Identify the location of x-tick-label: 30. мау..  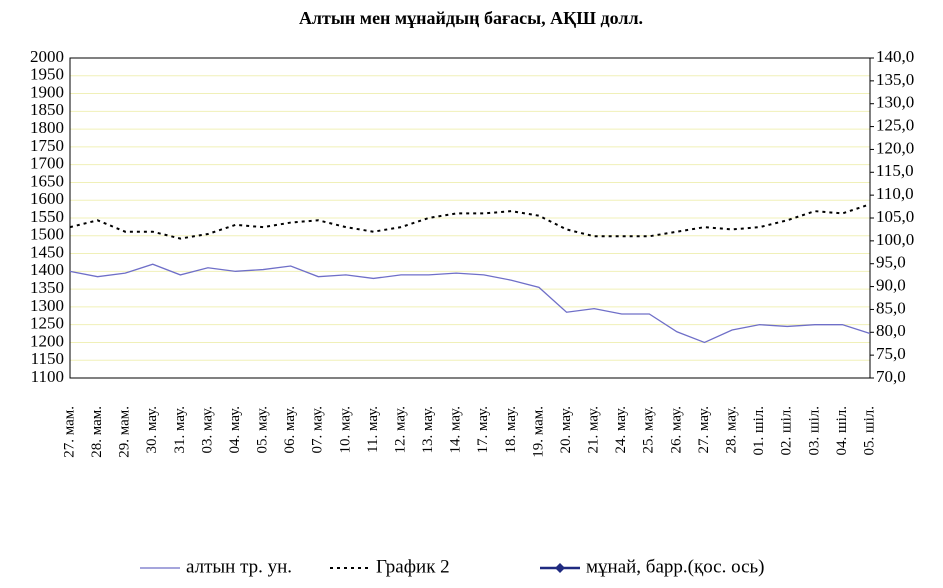
(152, 430).